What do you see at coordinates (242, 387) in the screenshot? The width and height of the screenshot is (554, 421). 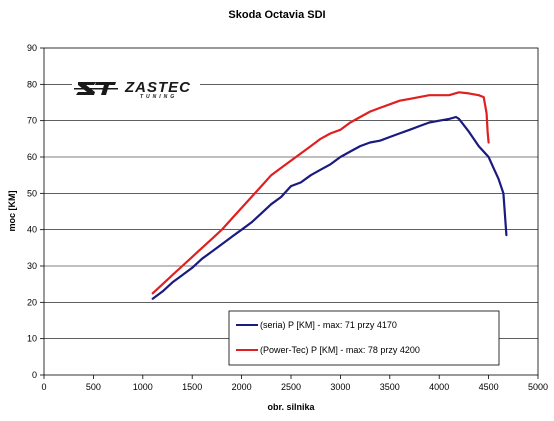 I see `x-tick-label: 2000` at bounding box center [242, 387].